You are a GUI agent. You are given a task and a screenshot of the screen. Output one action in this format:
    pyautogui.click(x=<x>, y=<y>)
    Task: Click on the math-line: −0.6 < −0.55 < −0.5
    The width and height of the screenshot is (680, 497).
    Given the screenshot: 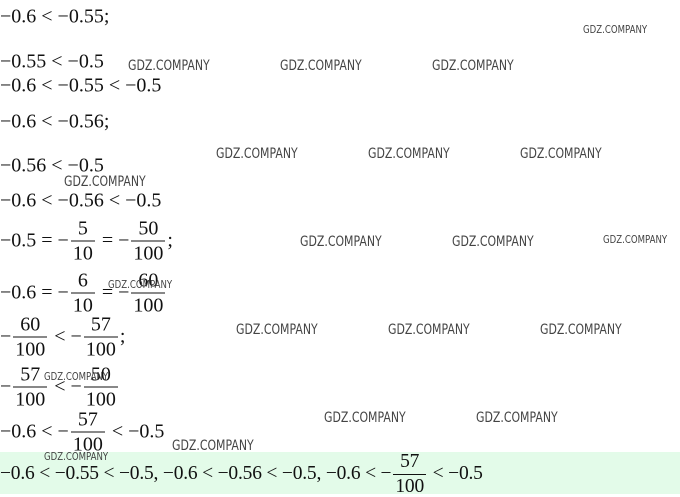 What is the action you would take?
    pyautogui.click(x=80, y=86)
    